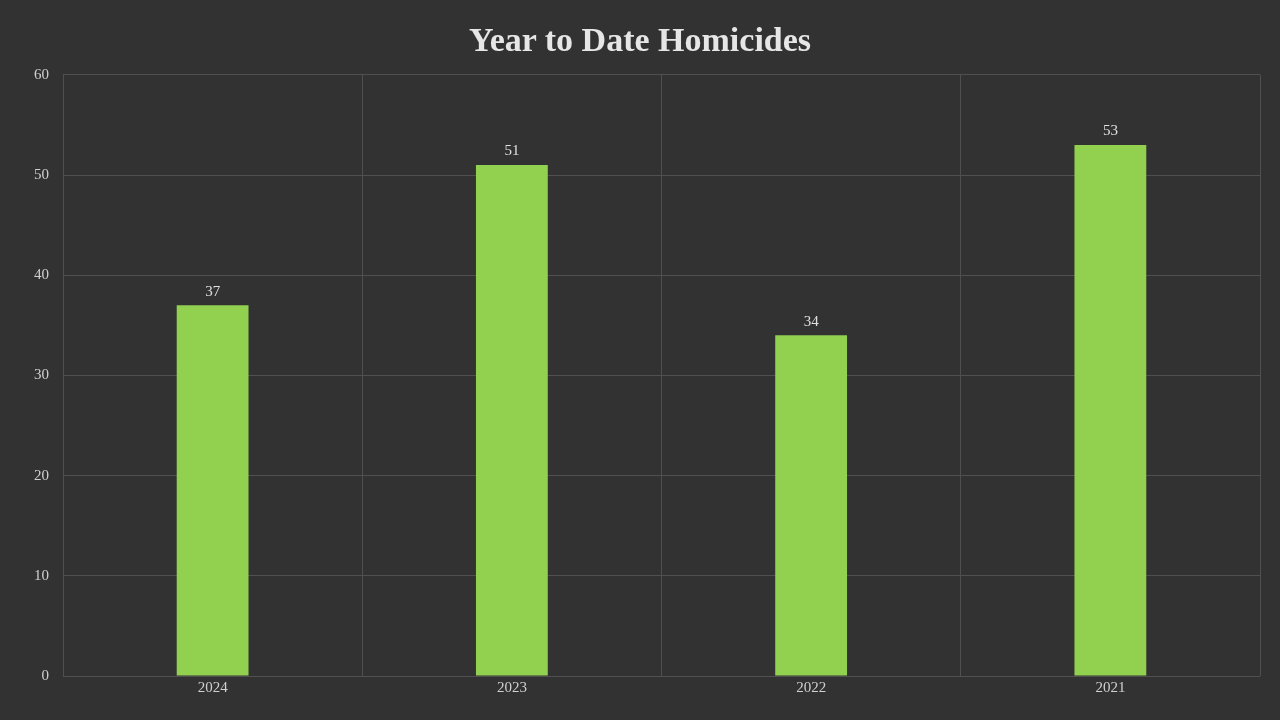 The height and width of the screenshot is (720, 1280). Describe the element at coordinates (41, 73) in the screenshot. I see `y-tick-label: 60` at that location.